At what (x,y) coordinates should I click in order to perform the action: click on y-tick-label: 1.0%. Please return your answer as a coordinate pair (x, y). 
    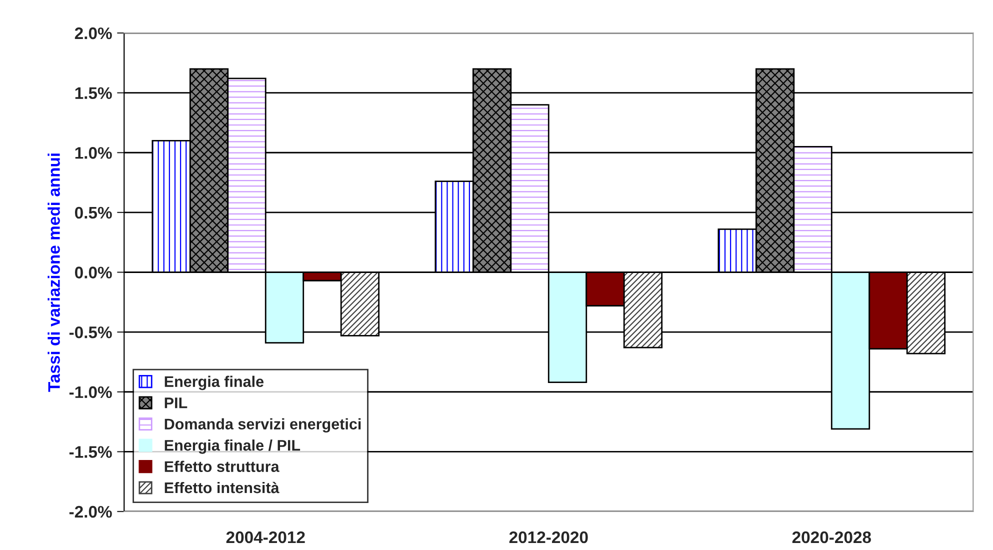
    Looking at the image, I should click on (93, 153).